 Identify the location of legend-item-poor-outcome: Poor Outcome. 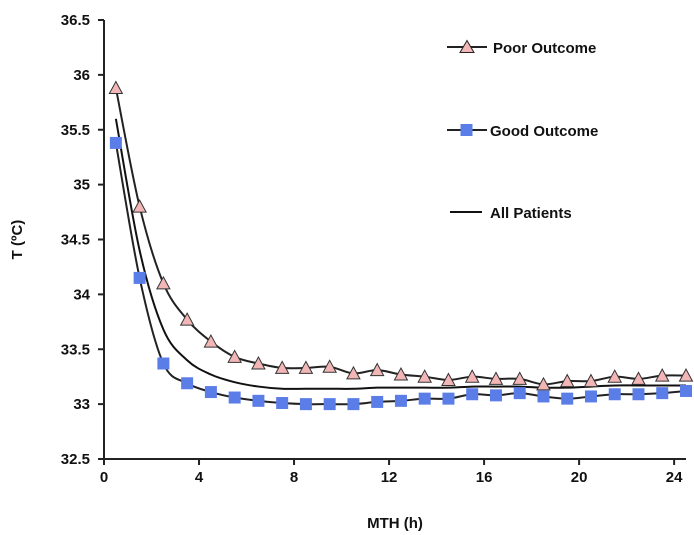
(521, 48).